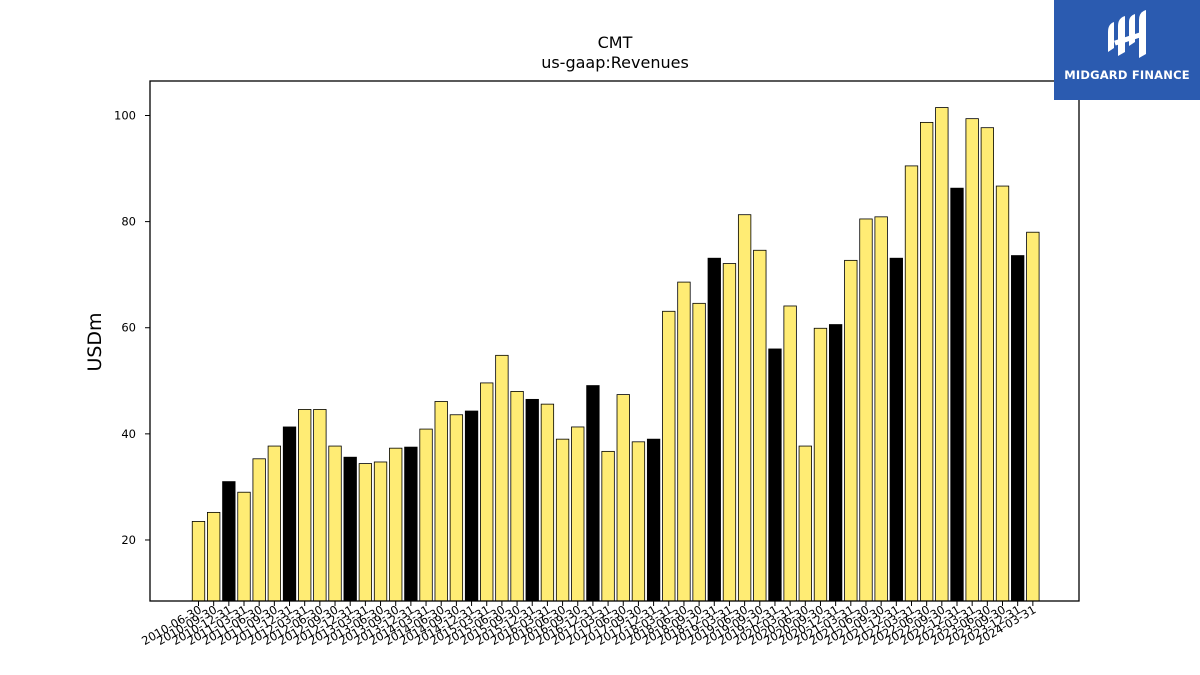 The image size is (1200, 675). What do you see at coordinates (125, 115) in the screenshot?
I see `y-tick-label: 100` at bounding box center [125, 115].